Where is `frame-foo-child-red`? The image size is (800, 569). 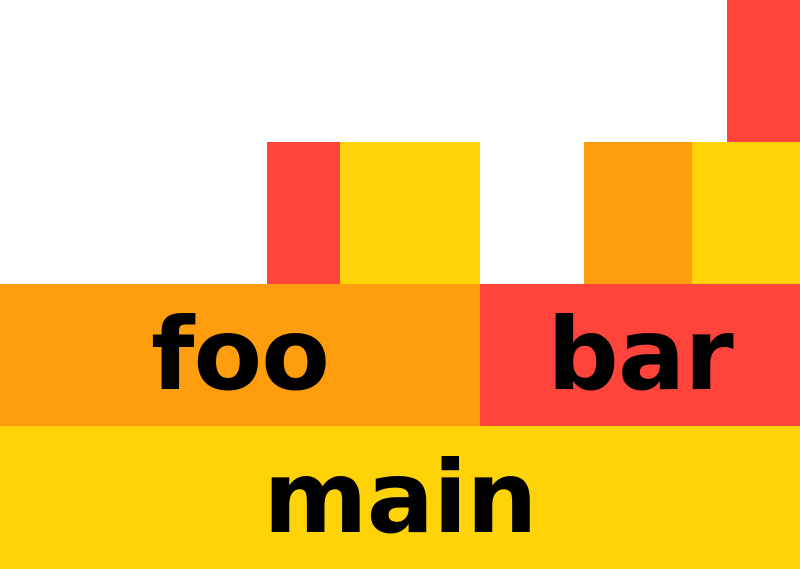 frame-foo-child-red is located at coordinates (303, 213).